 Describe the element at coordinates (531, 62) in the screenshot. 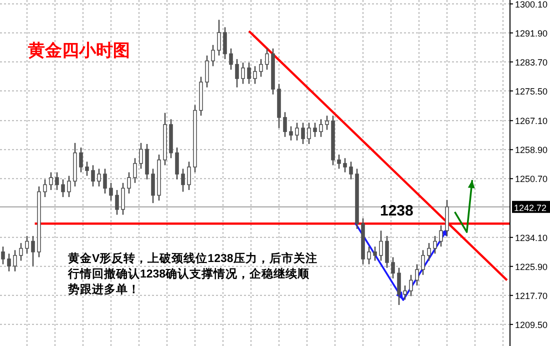

I see `y-tick-label: 1283.70` at that location.